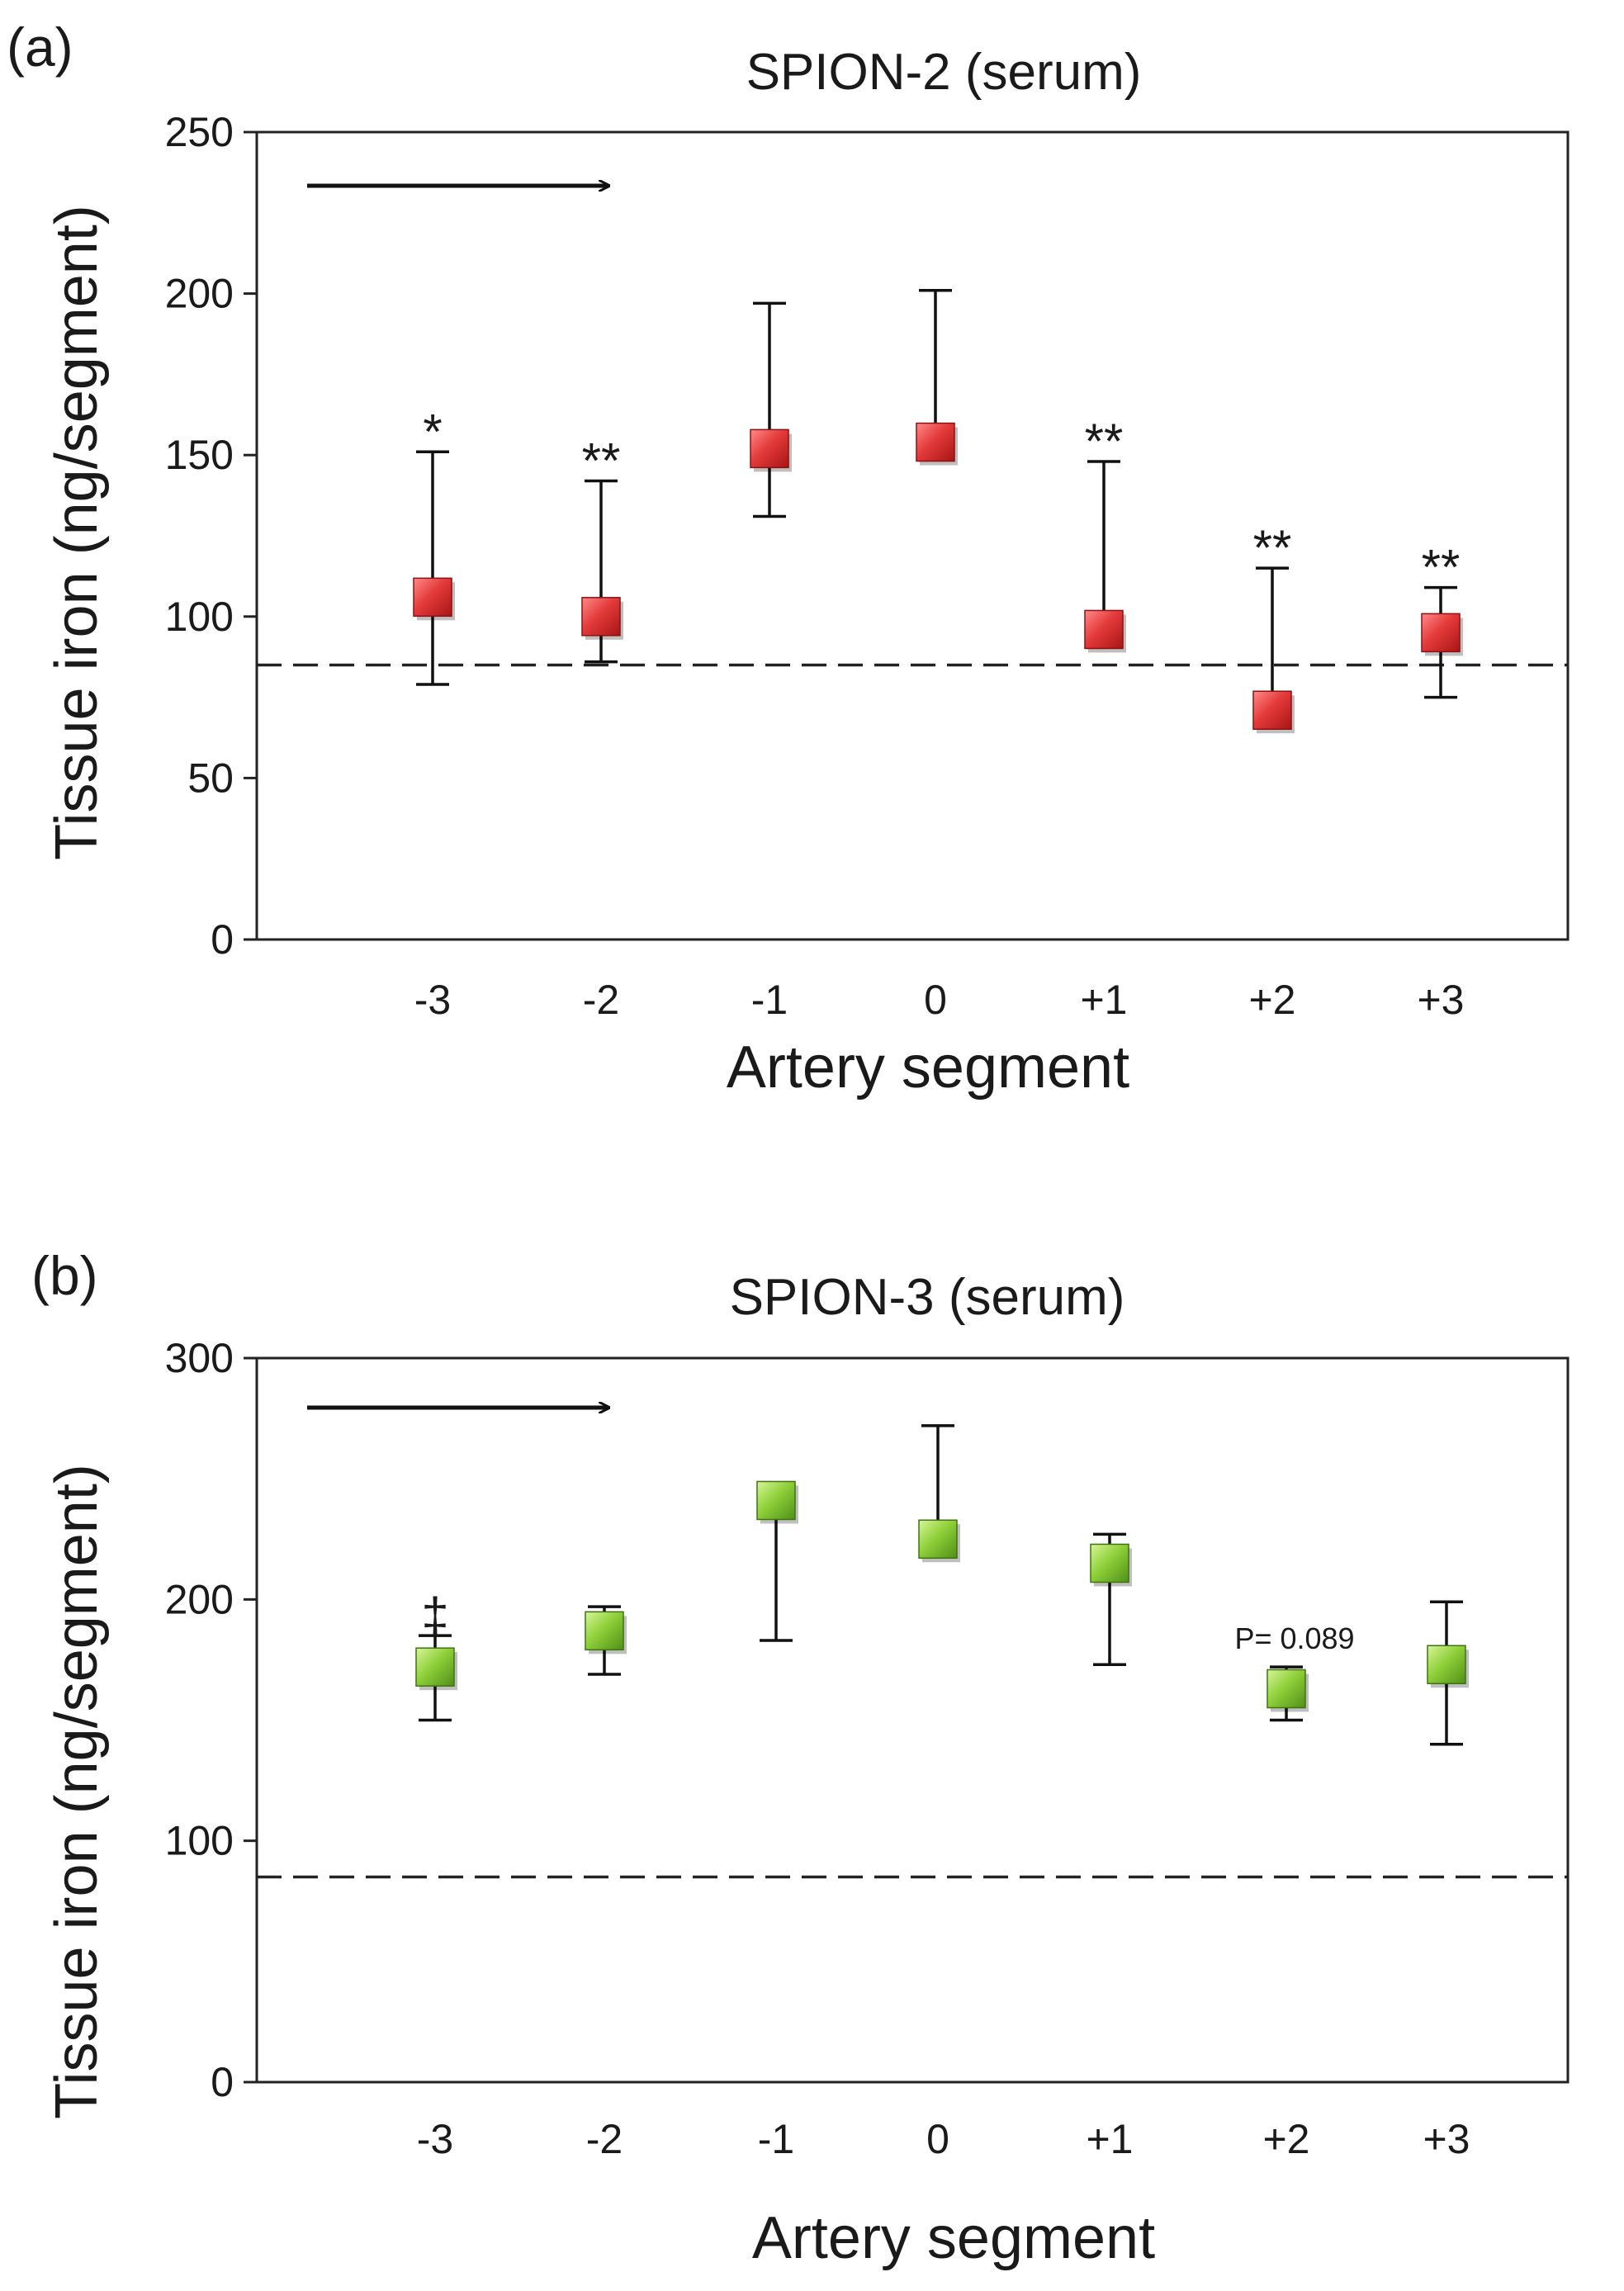 The width and height of the screenshot is (1624, 2291). What do you see at coordinates (200, 1358) in the screenshot?
I see `y-tick-label: 300` at bounding box center [200, 1358].